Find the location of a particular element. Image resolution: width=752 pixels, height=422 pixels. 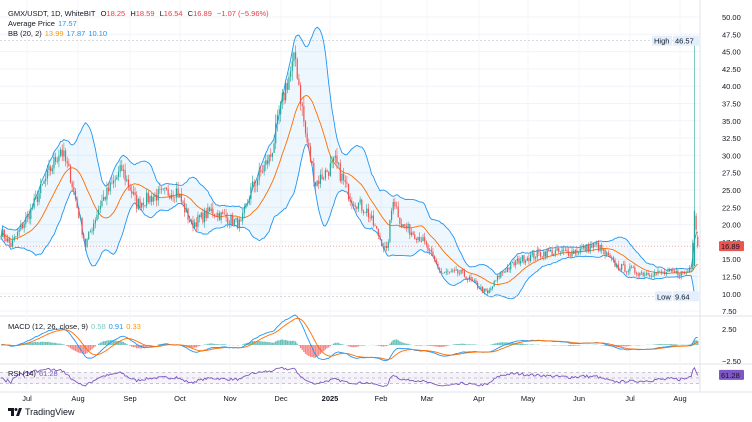

high-value-text: 46.57 is located at coordinates (684, 41).